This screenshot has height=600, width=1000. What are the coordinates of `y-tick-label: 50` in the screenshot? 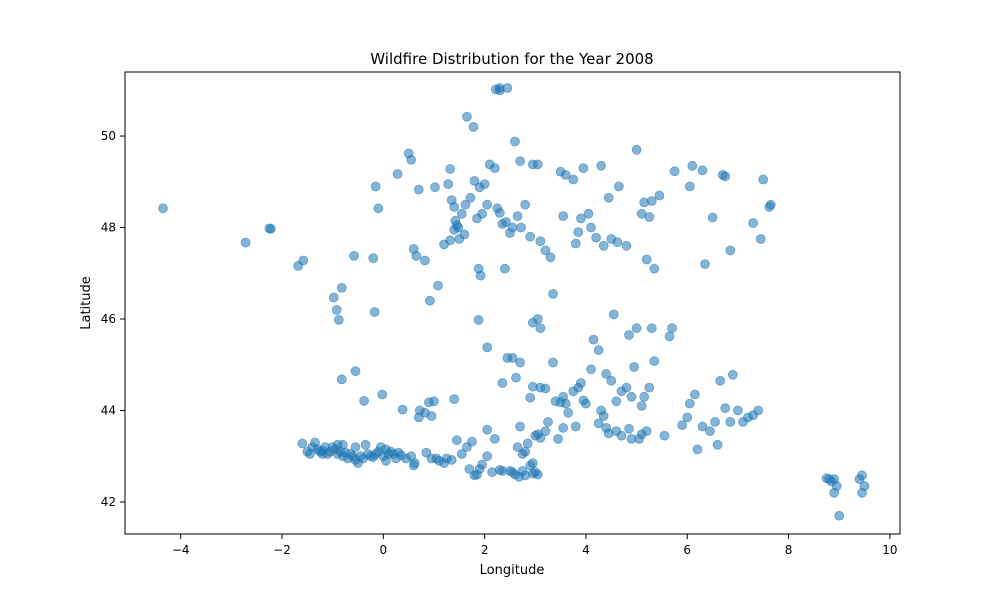 It's located at (108, 136).